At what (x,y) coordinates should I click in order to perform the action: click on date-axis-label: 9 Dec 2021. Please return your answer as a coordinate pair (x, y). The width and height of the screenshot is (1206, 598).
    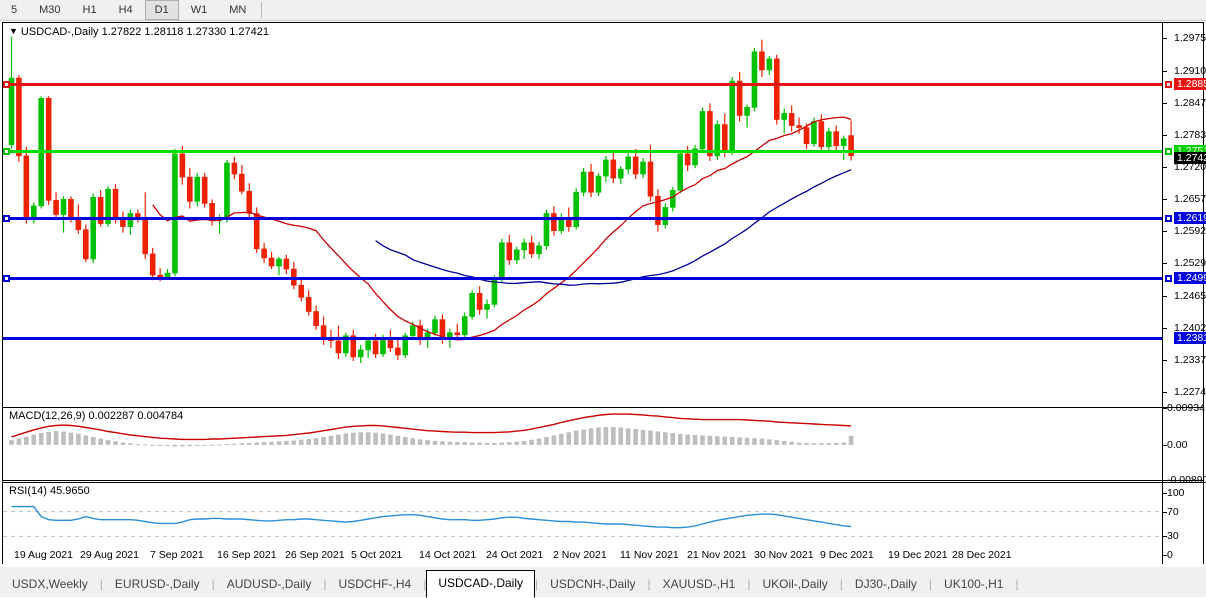
    Looking at the image, I should click on (847, 555).